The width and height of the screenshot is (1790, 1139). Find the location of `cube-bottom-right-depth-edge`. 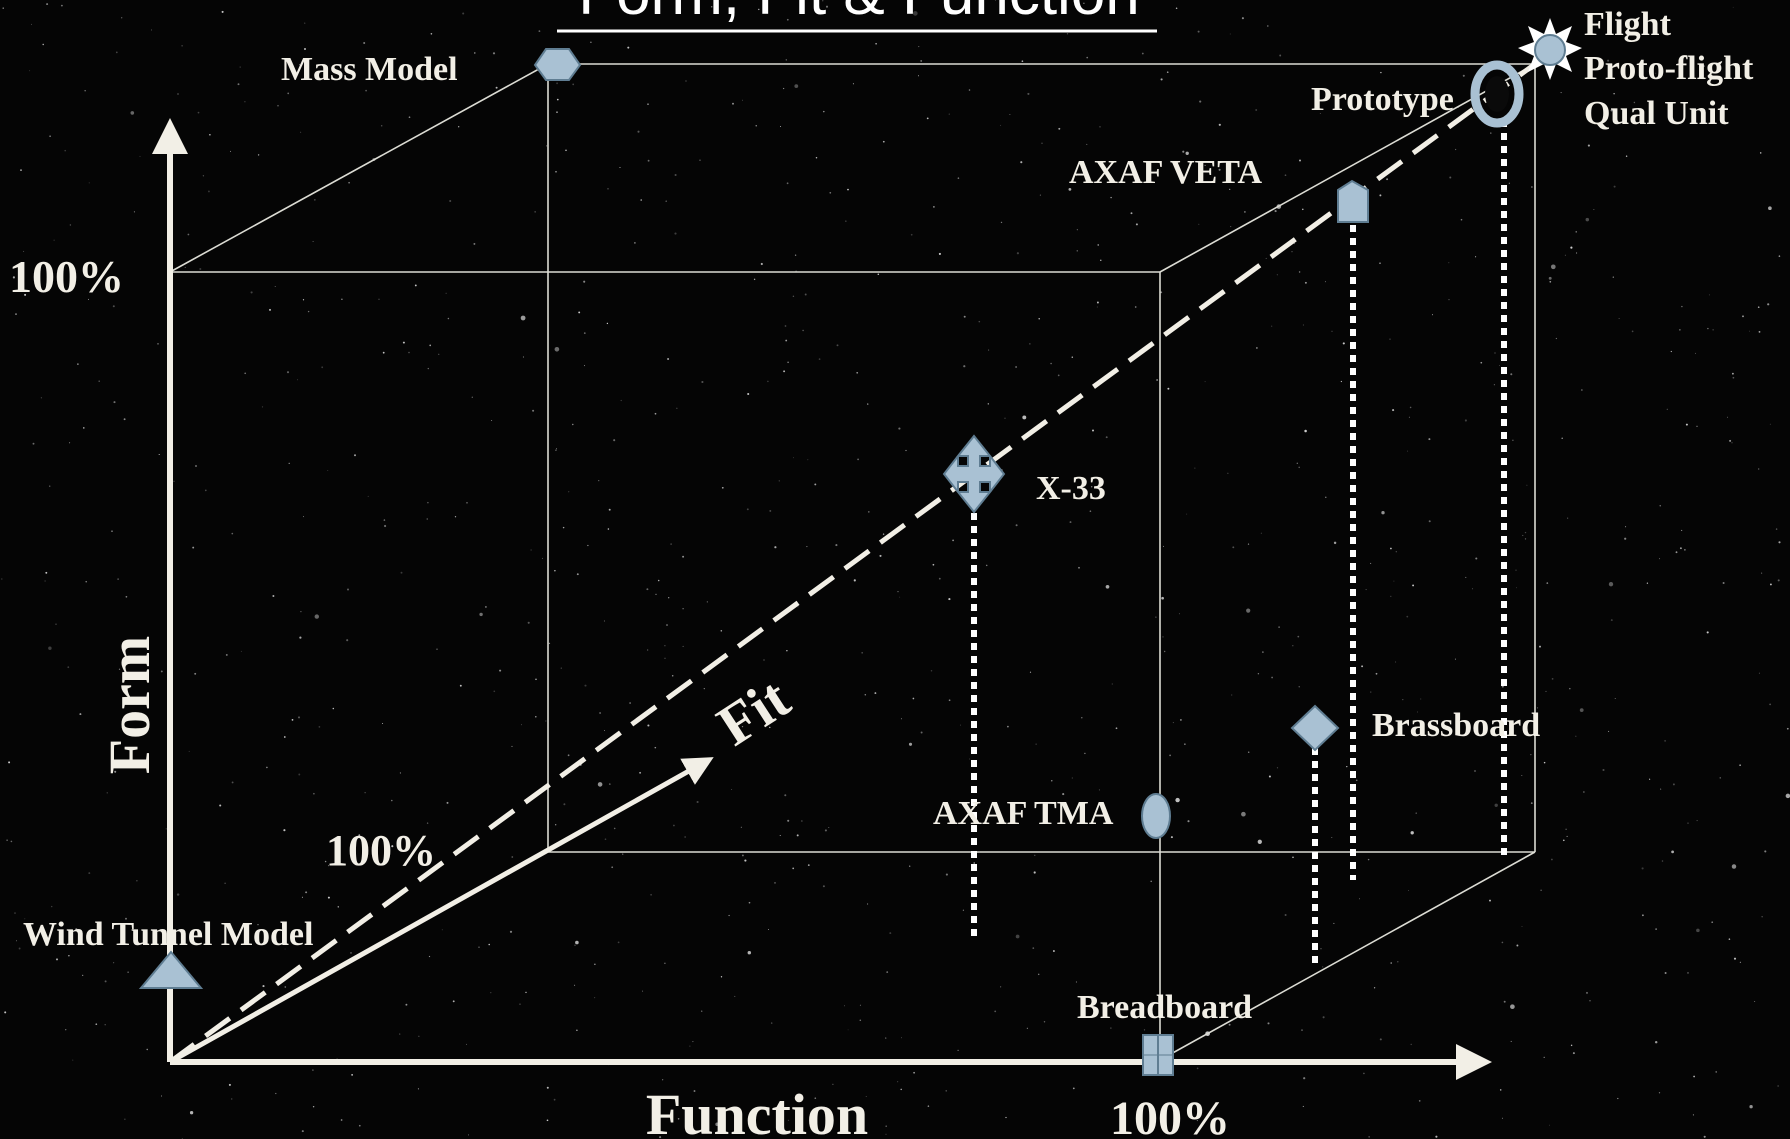

cube-bottom-right-depth-edge is located at coordinates (1347, 956).